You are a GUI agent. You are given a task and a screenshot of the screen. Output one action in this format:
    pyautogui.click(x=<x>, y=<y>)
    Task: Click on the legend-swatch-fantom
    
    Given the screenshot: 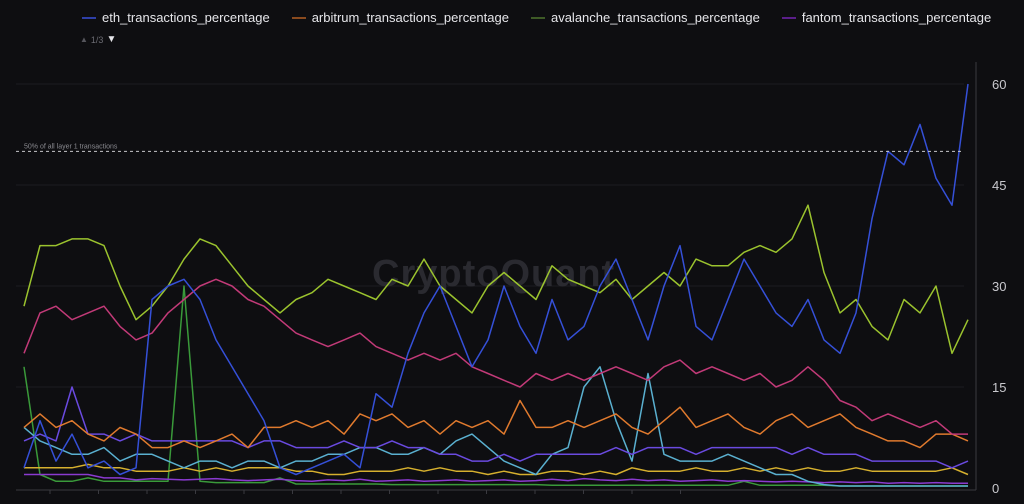 What is the action you would take?
    pyautogui.click(x=788, y=17)
    